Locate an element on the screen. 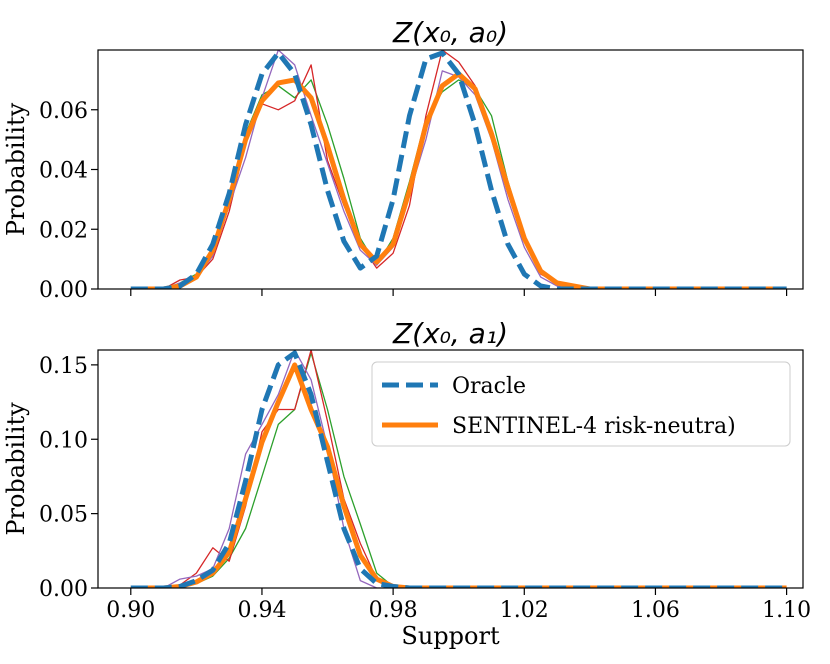 This screenshot has width=830, height=664. y-tick-label: 0.06 is located at coordinates (63, 111).